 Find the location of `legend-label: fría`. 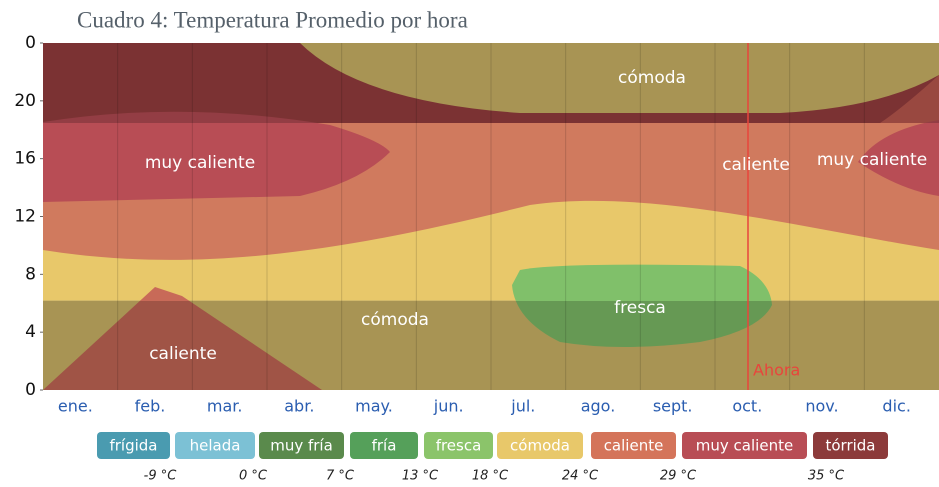

legend-label: fría is located at coordinates (384, 446).